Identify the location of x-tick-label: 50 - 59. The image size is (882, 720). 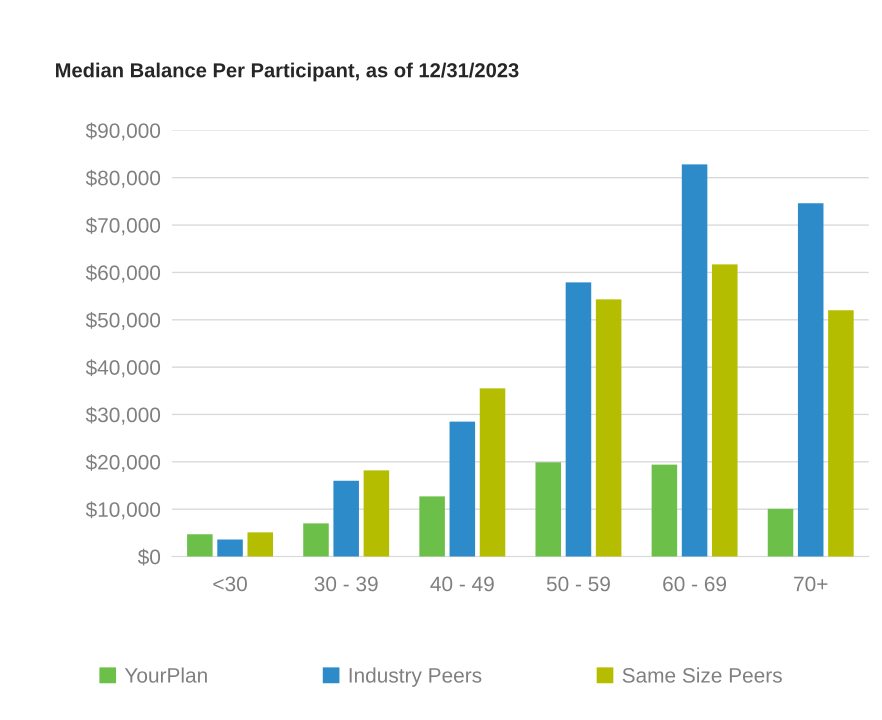
(578, 584).